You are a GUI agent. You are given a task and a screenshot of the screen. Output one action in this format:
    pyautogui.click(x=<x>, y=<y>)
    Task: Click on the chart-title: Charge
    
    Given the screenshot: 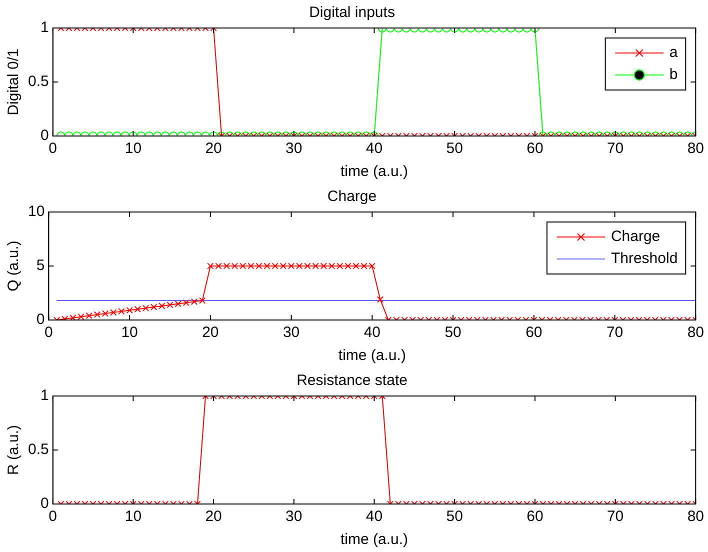 What is the action you would take?
    pyautogui.click(x=352, y=197)
    